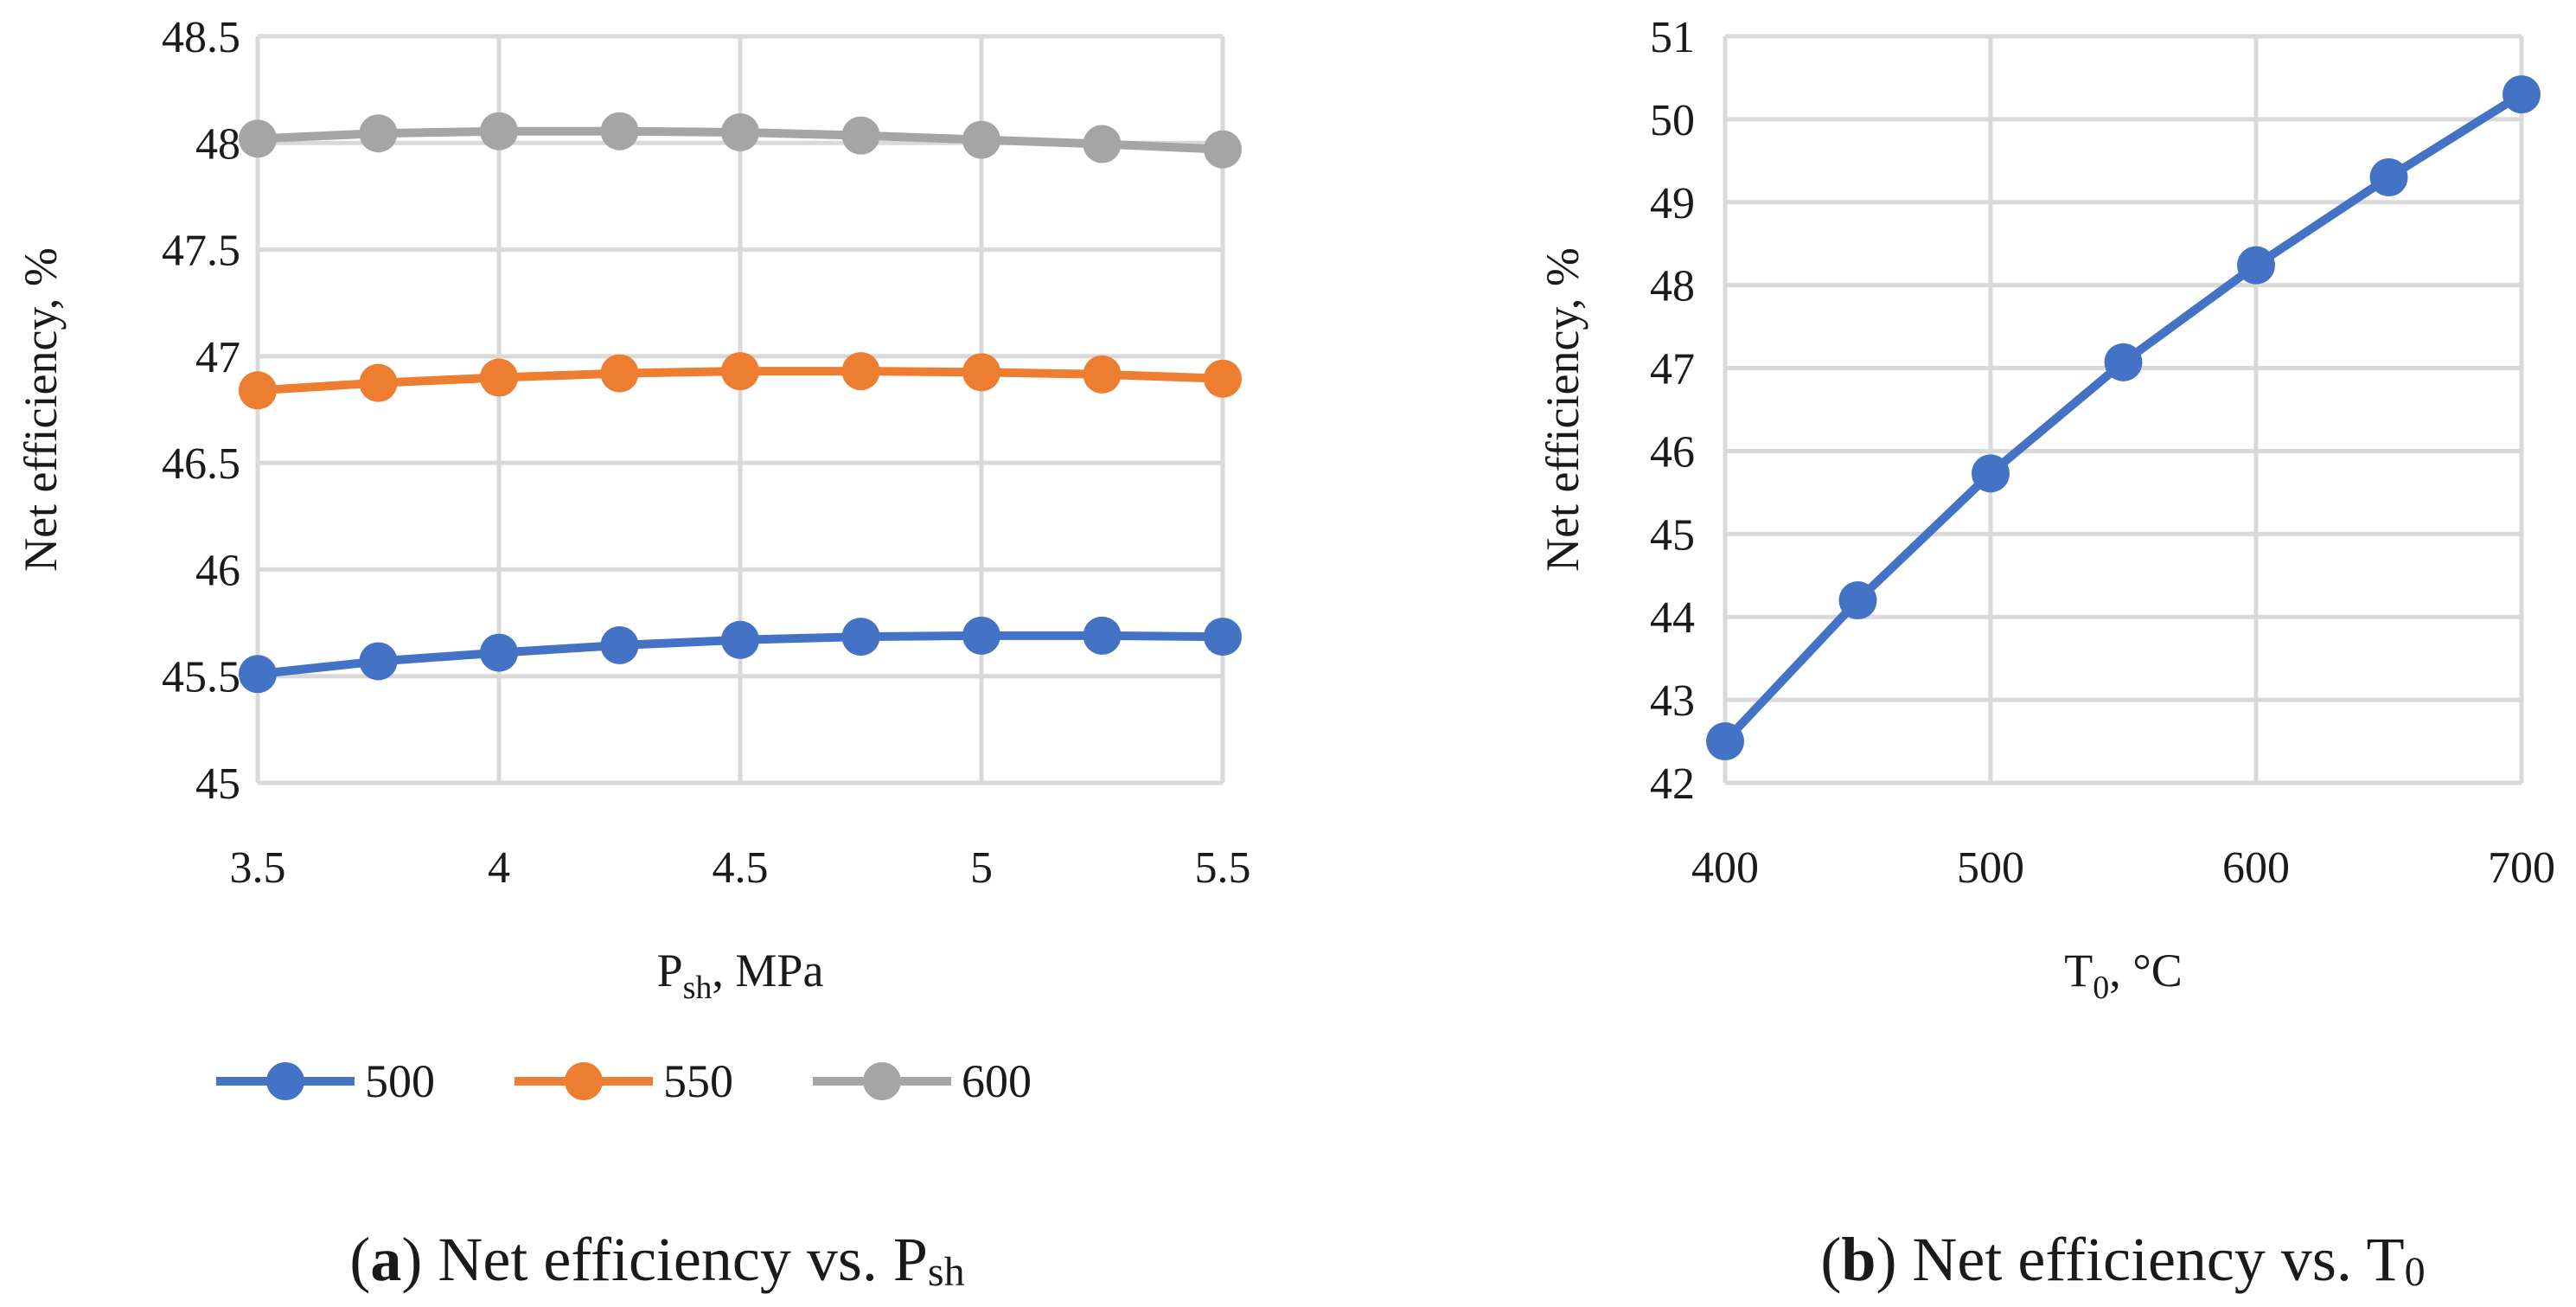  What do you see at coordinates (1673, 701) in the screenshot?
I see `y-tick-label: 43` at bounding box center [1673, 701].